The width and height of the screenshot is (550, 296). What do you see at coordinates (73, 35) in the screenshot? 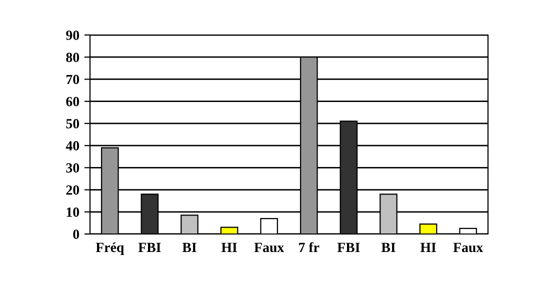
I see `y-tick-label: 90` at bounding box center [73, 35].